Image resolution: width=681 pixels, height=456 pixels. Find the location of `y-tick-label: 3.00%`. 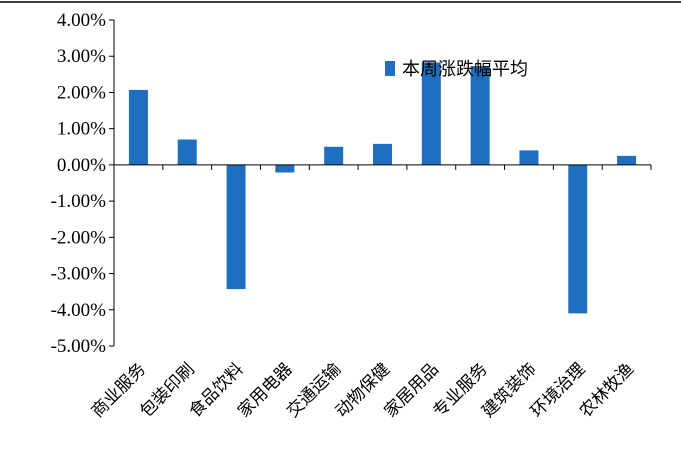

y-tick-label: 3.00% is located at coordinates (81, 56).